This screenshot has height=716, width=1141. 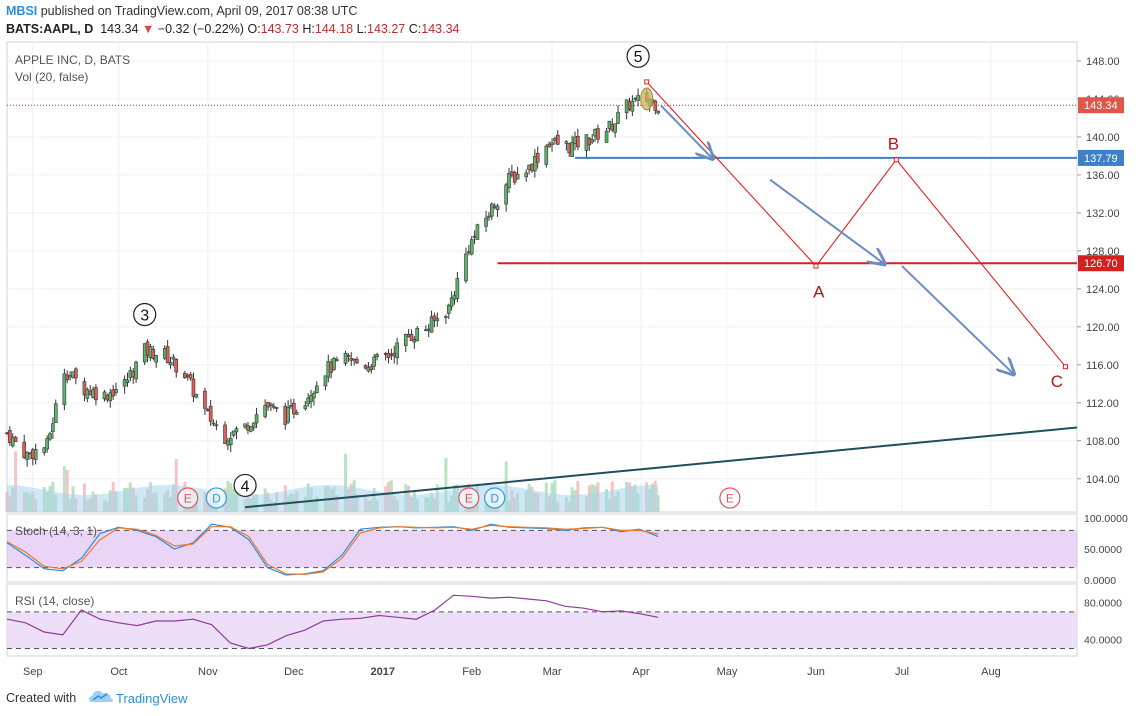 I want to click on time-axis: Sep Oct Nov Dec 2017 Feb Mar Apr May Jun Jul Aug, so click(x=512, y=672).